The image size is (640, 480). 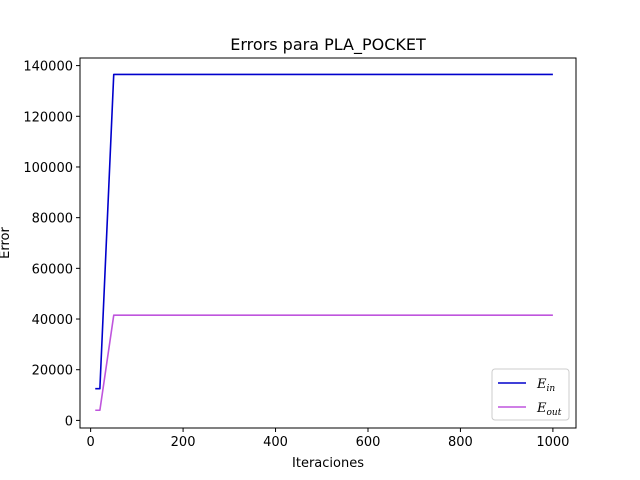 I want to click on y-tick-label: 0, so click(x=69, y=421).